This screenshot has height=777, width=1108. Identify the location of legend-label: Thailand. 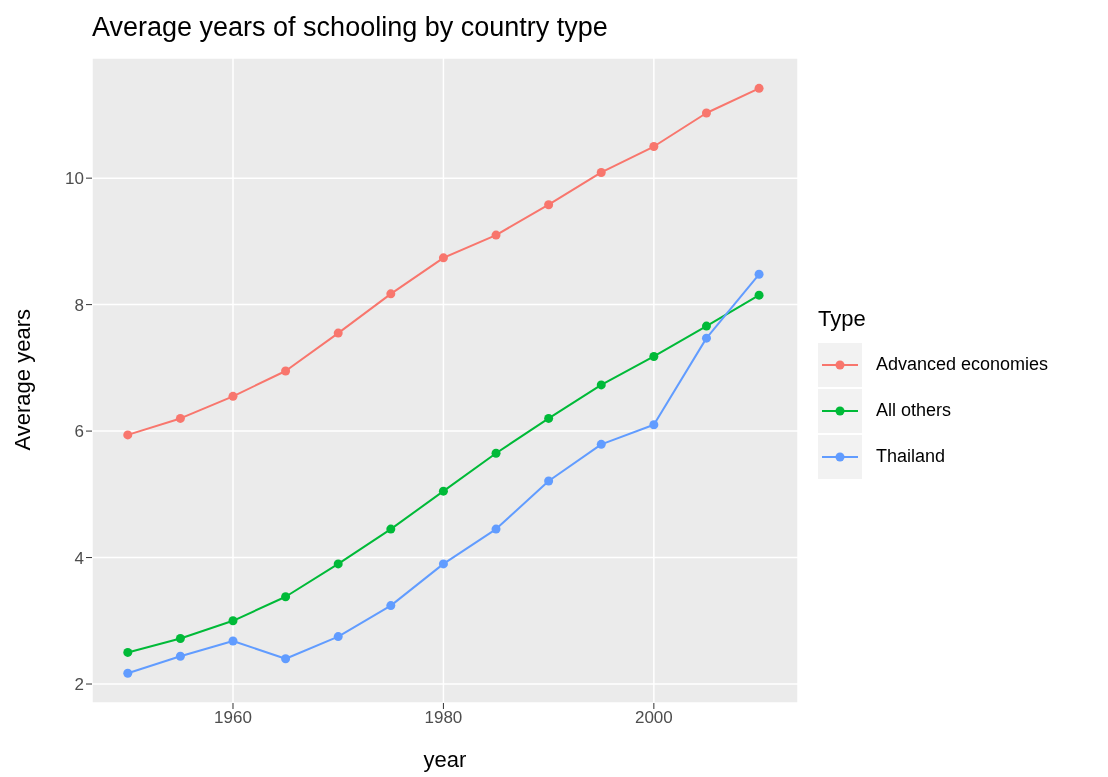
(911, 456).